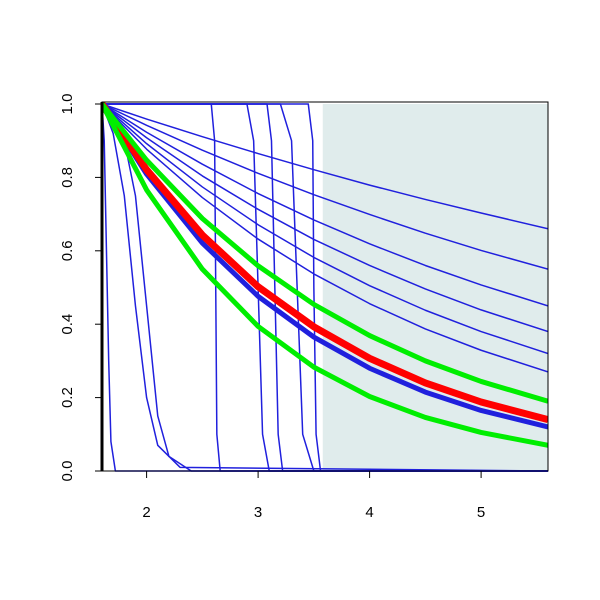  I want to click on y-tick-label: 1.0, so click(67, 104).